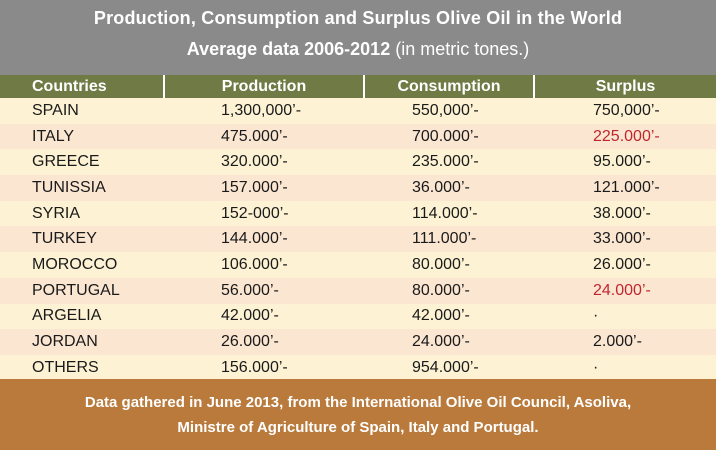  What do you see at coordinates (261, 110) in the screenshot?
I see `production-cell: 1,300,000’-` at bounding box center [261, 110].